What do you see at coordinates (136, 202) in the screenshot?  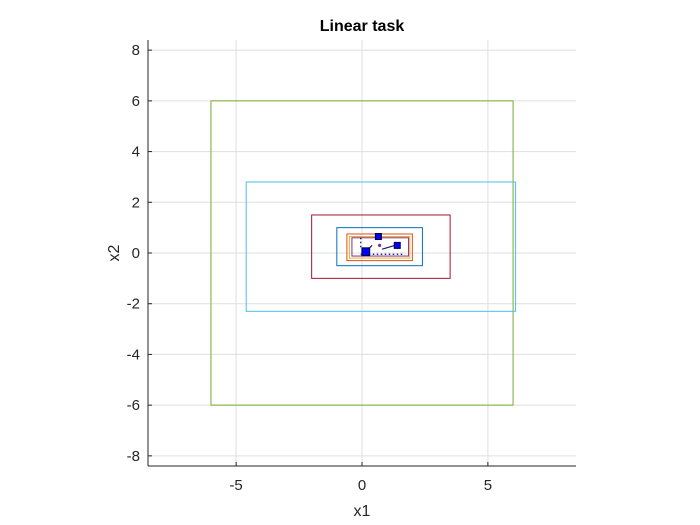 I see `y-tick-label: 2` at bounding box center [136, 202].